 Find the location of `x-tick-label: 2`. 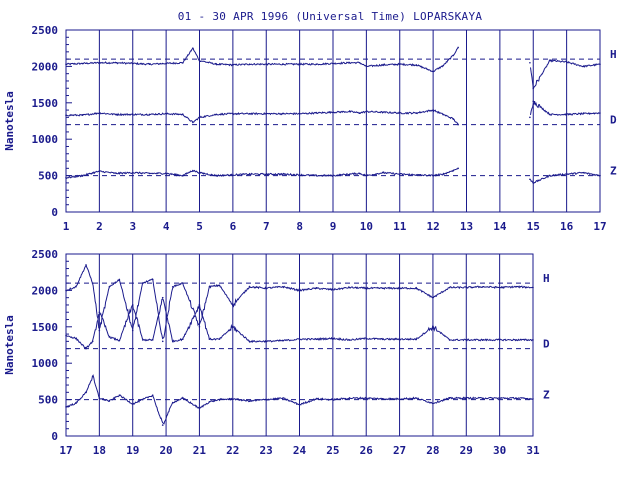

x-tick-label: 2 is located at coordinates (99, 226).